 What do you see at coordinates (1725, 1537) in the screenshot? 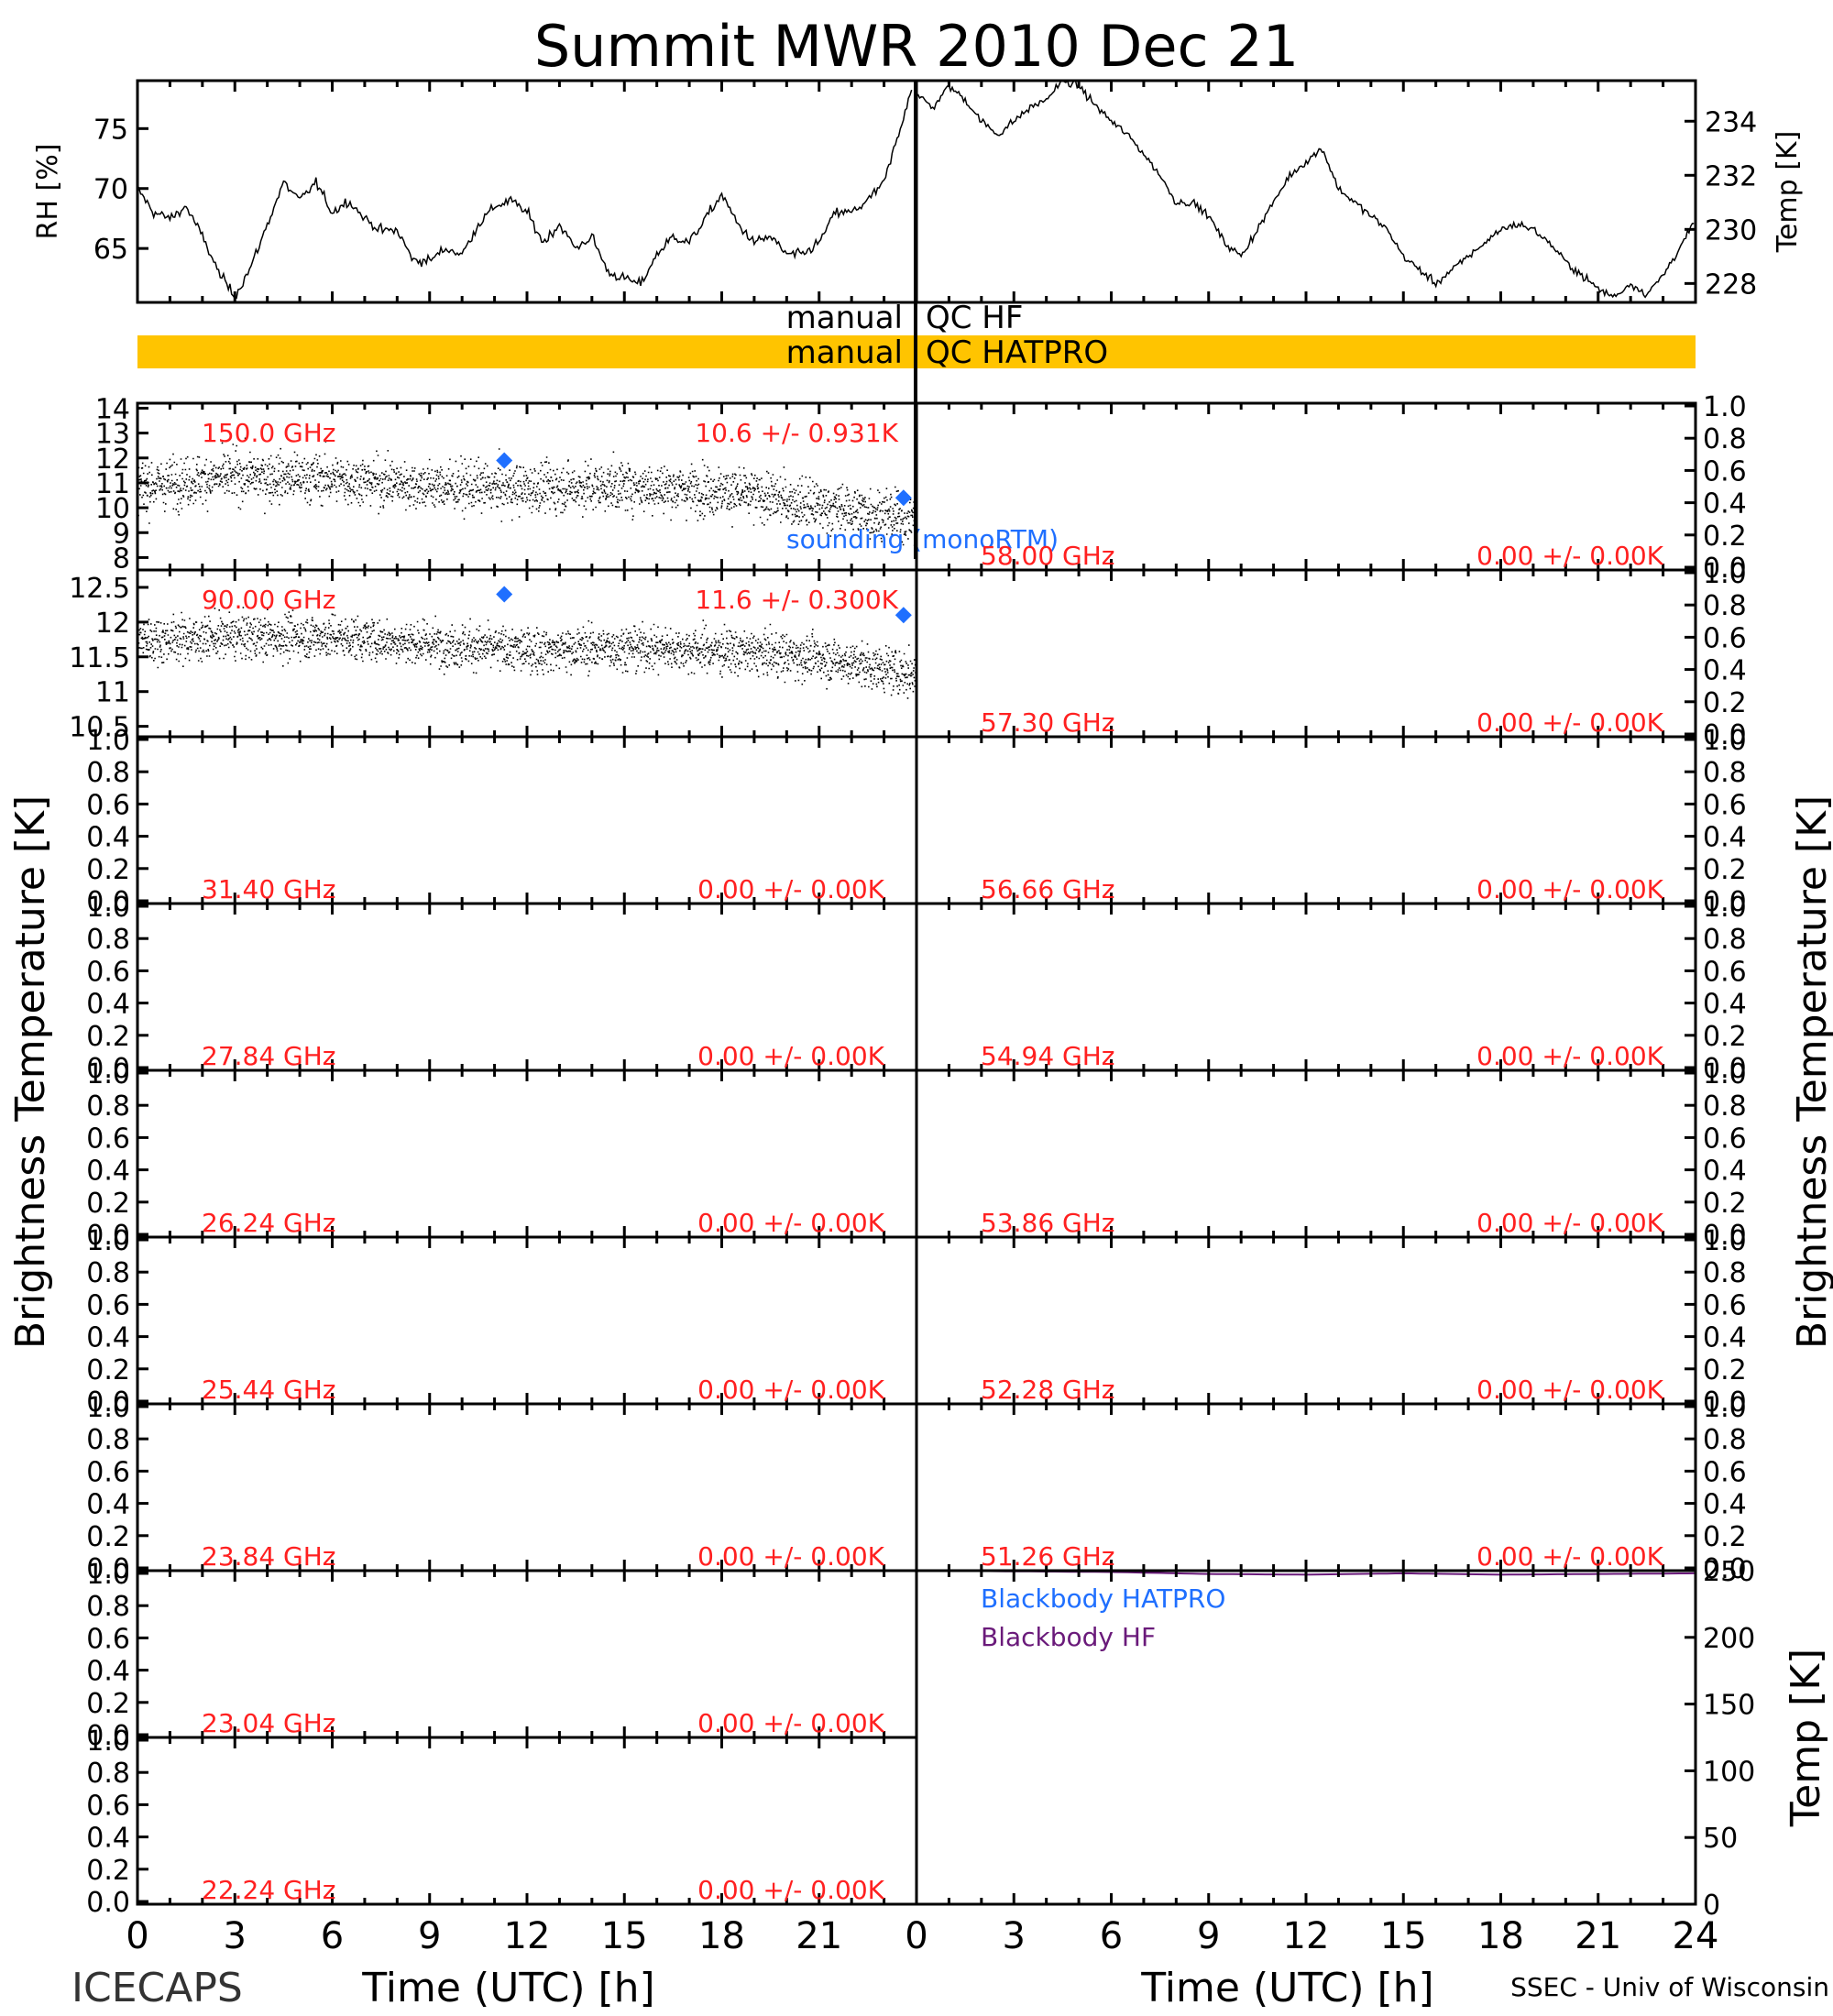
I see `right-panel-6-ytick-label: 0.2` at bounding box center [1725, 1537].